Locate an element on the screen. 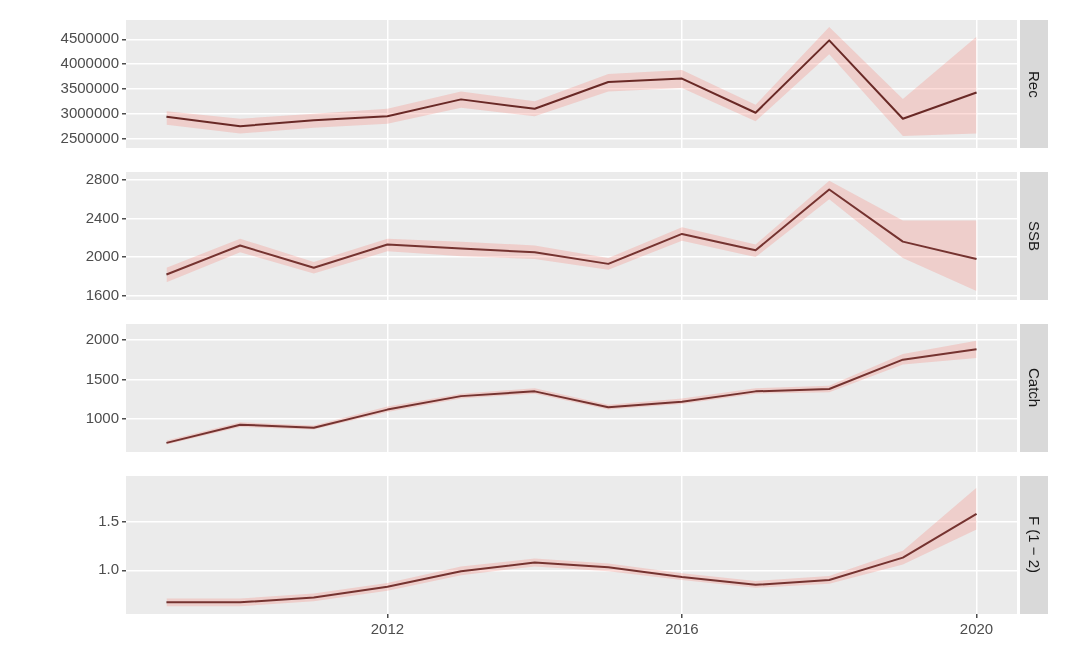 The height and width of the screenshot is (670, 1067). y-tick-label: 4000000 is located at coordinates (89, 63).